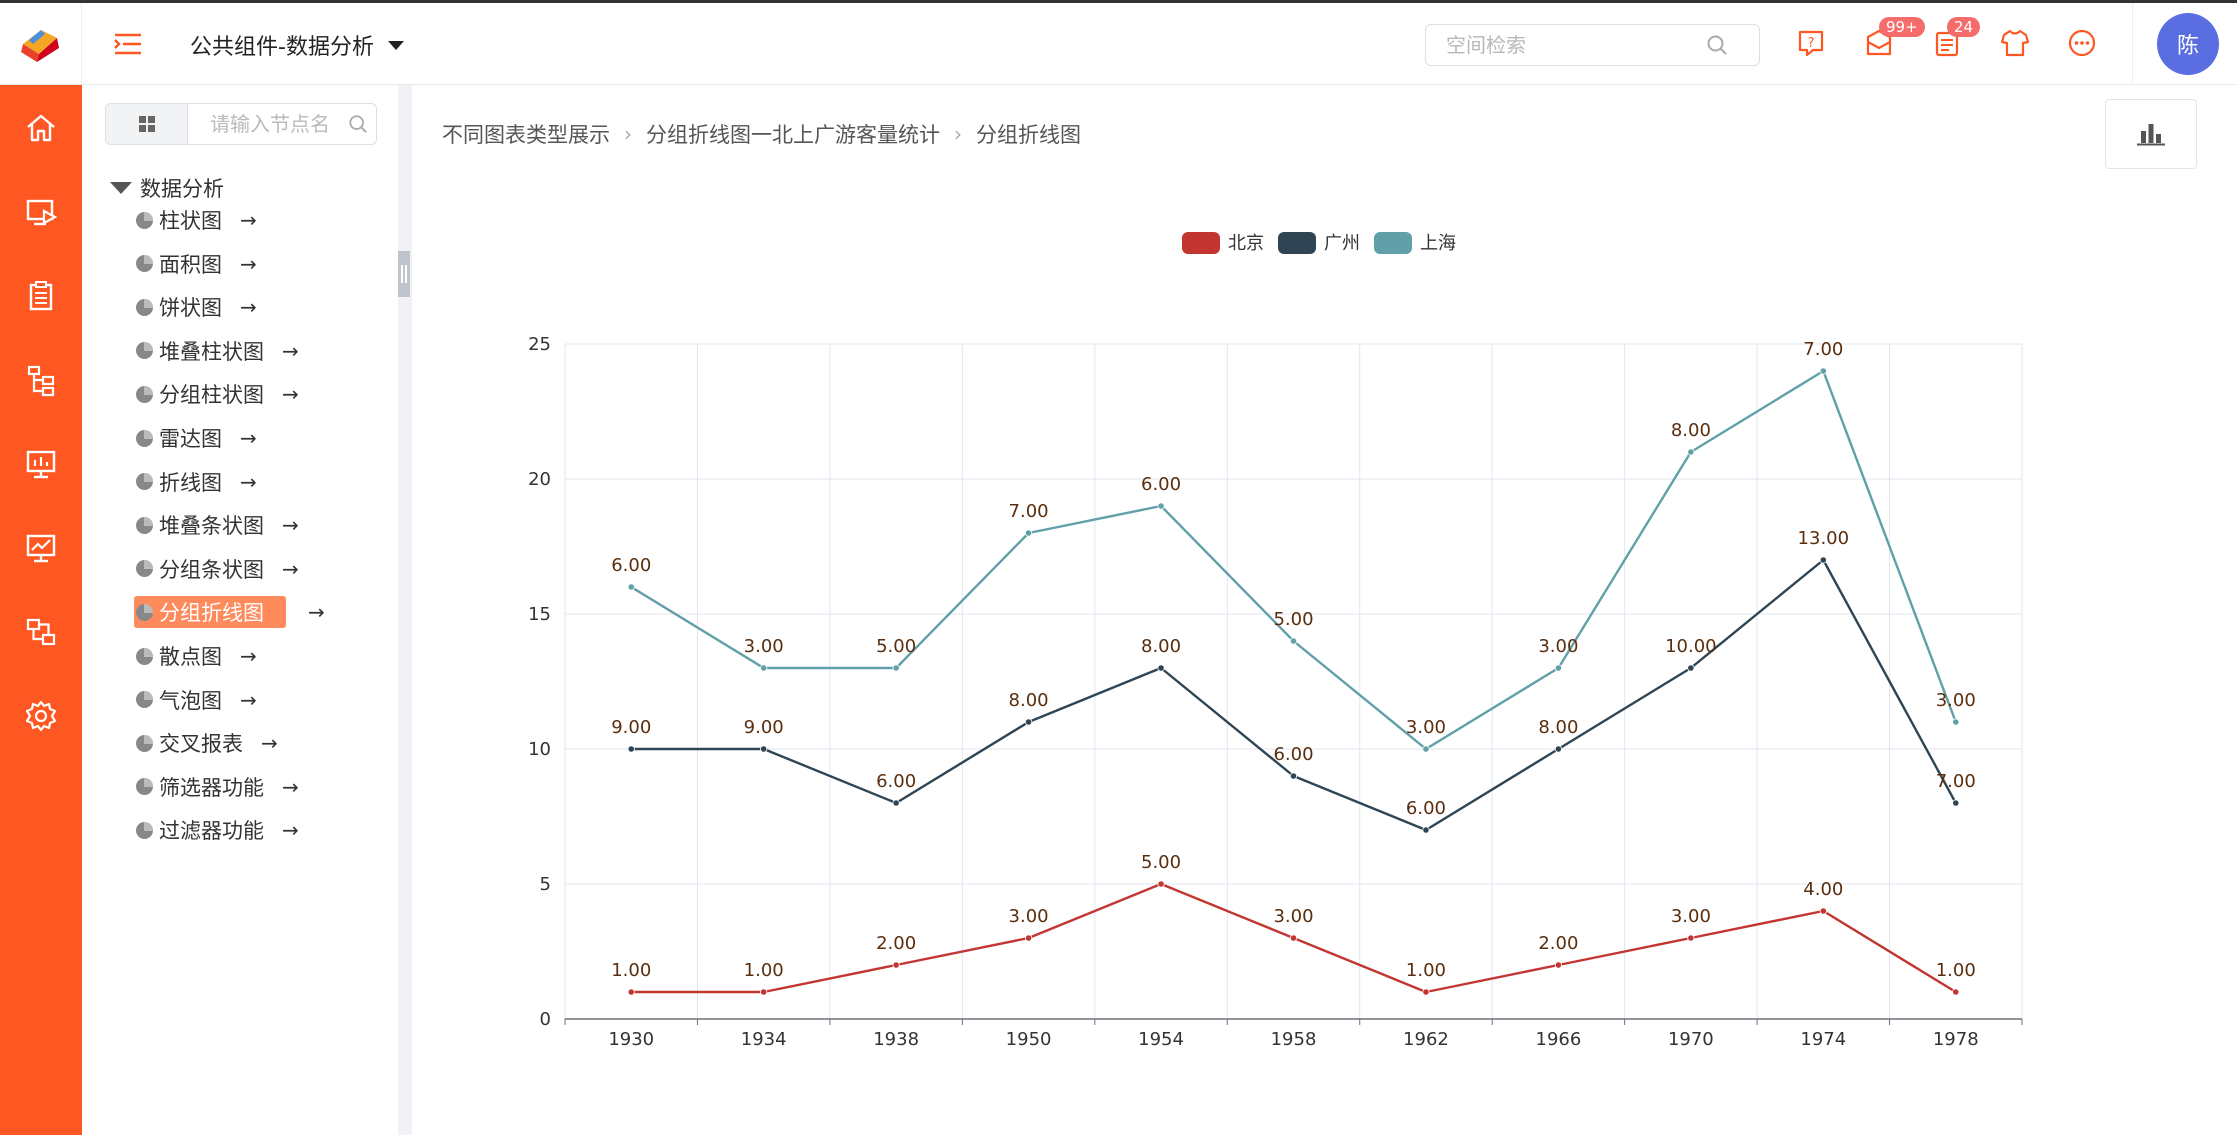 This screenshot has width=2237, height=1135. I want to click on tree-node: 分组柱状图, so click(201, 394).